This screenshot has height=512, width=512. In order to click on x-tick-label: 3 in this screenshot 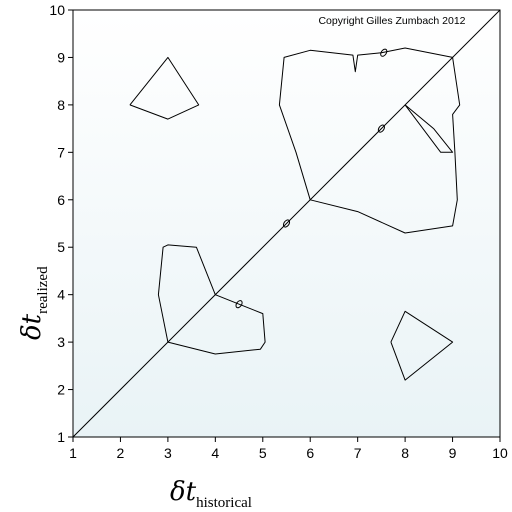, I will do `click(168, 453)`.